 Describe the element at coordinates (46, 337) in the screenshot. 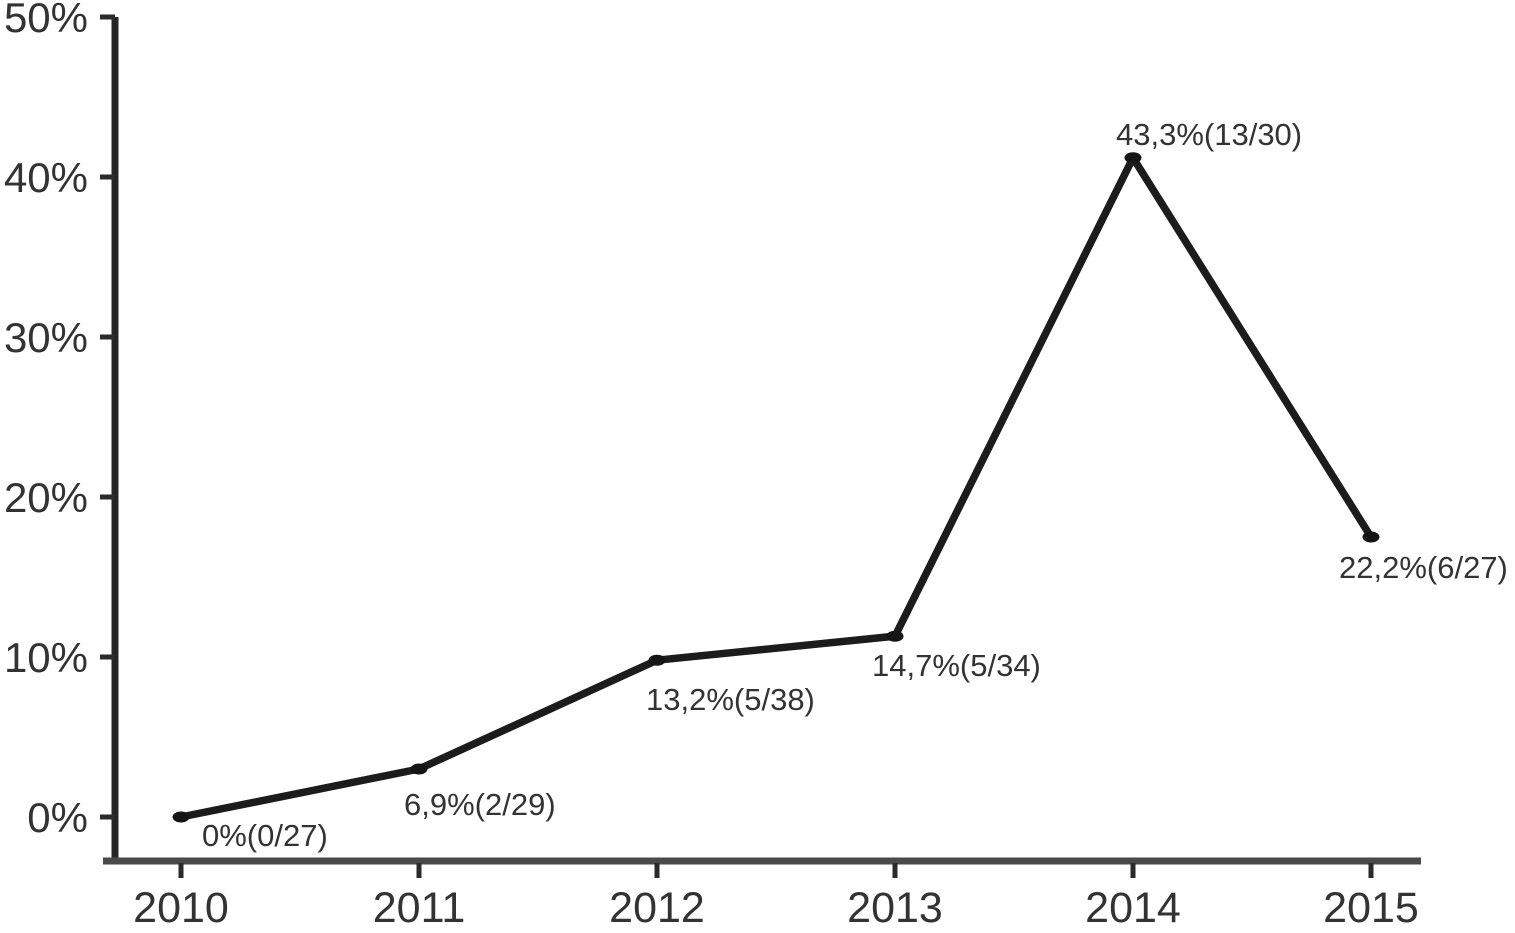

I see `y-tick-label-30%: 30%` at that location.